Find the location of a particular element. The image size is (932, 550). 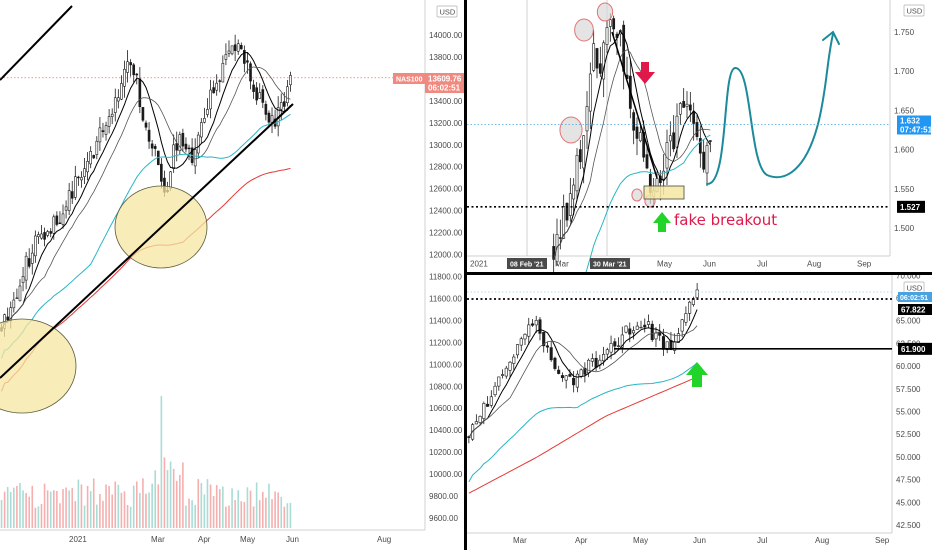

tr-price-axis-bg is located at coordinates (911, 136).